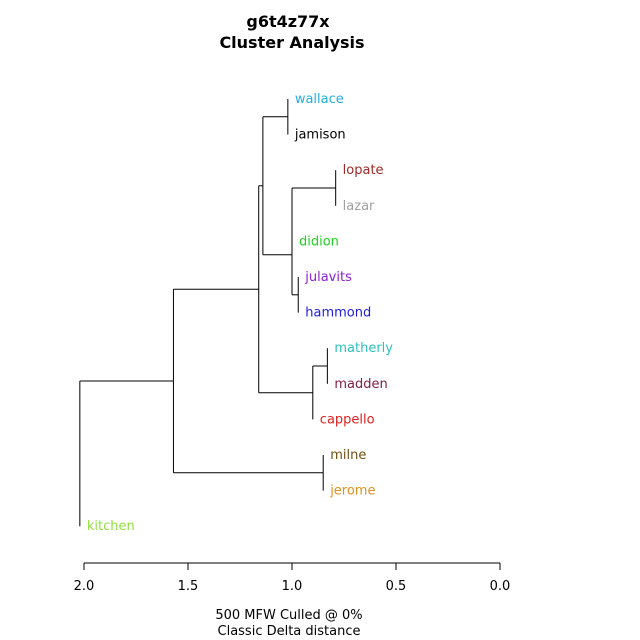  Describe the element at coordinates (291, 42) in the screenshot. I see `chart-subtitle: Cluster Analysis` at that location.